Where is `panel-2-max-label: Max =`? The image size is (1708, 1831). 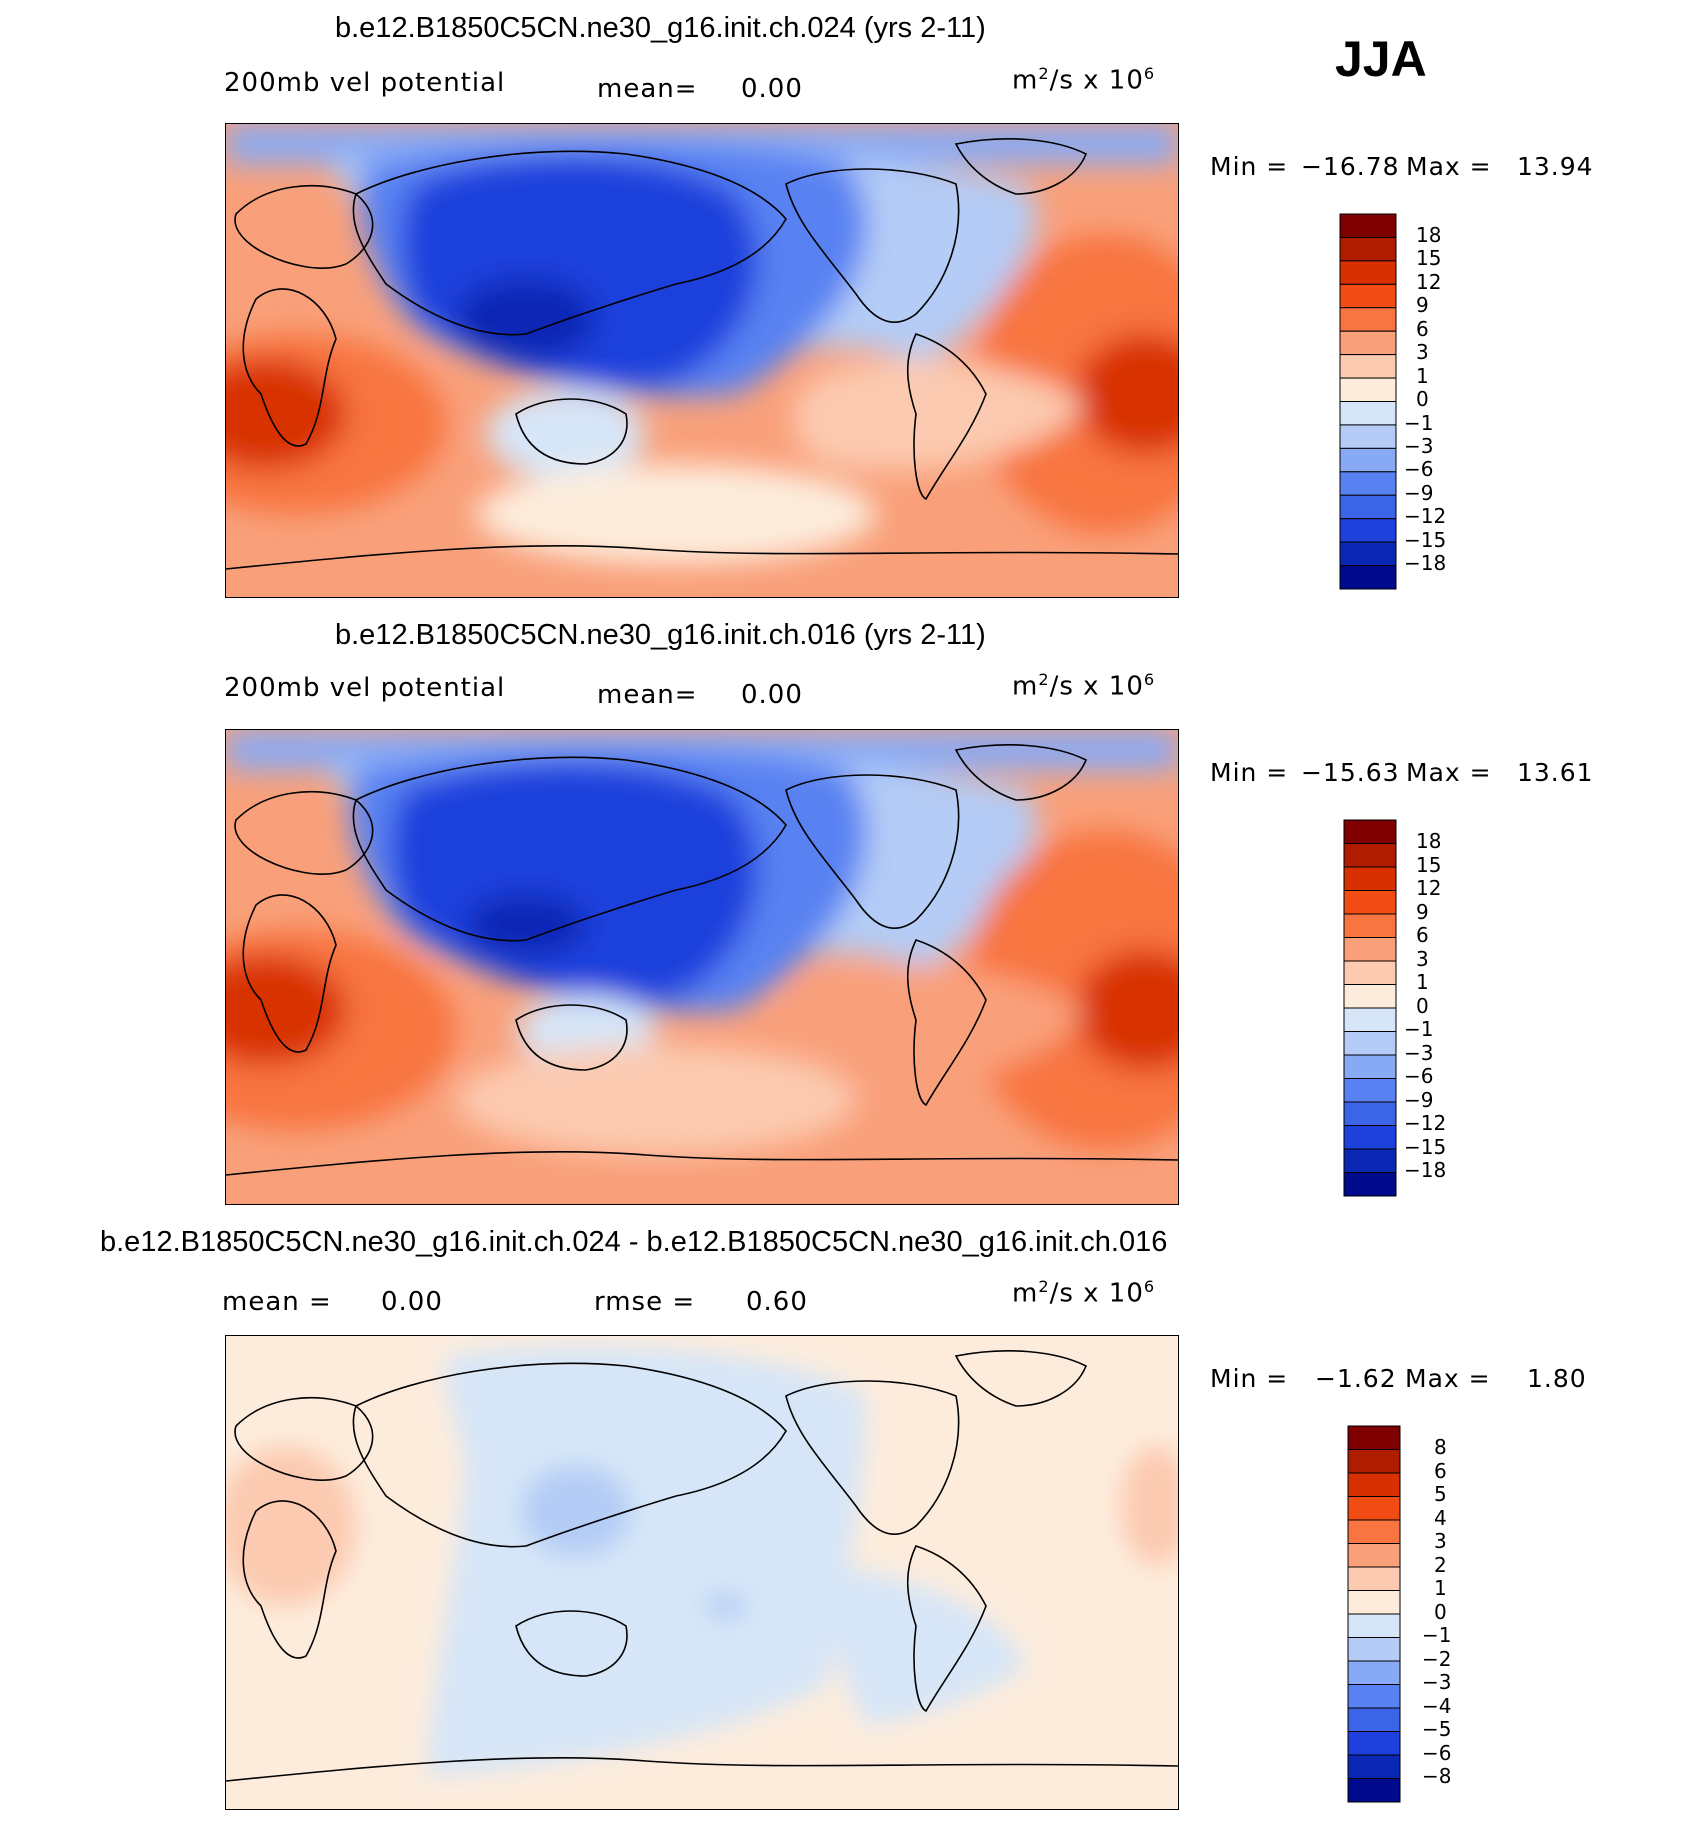
panel-2-max-label: Max = is located at coordinates (1449, 772).